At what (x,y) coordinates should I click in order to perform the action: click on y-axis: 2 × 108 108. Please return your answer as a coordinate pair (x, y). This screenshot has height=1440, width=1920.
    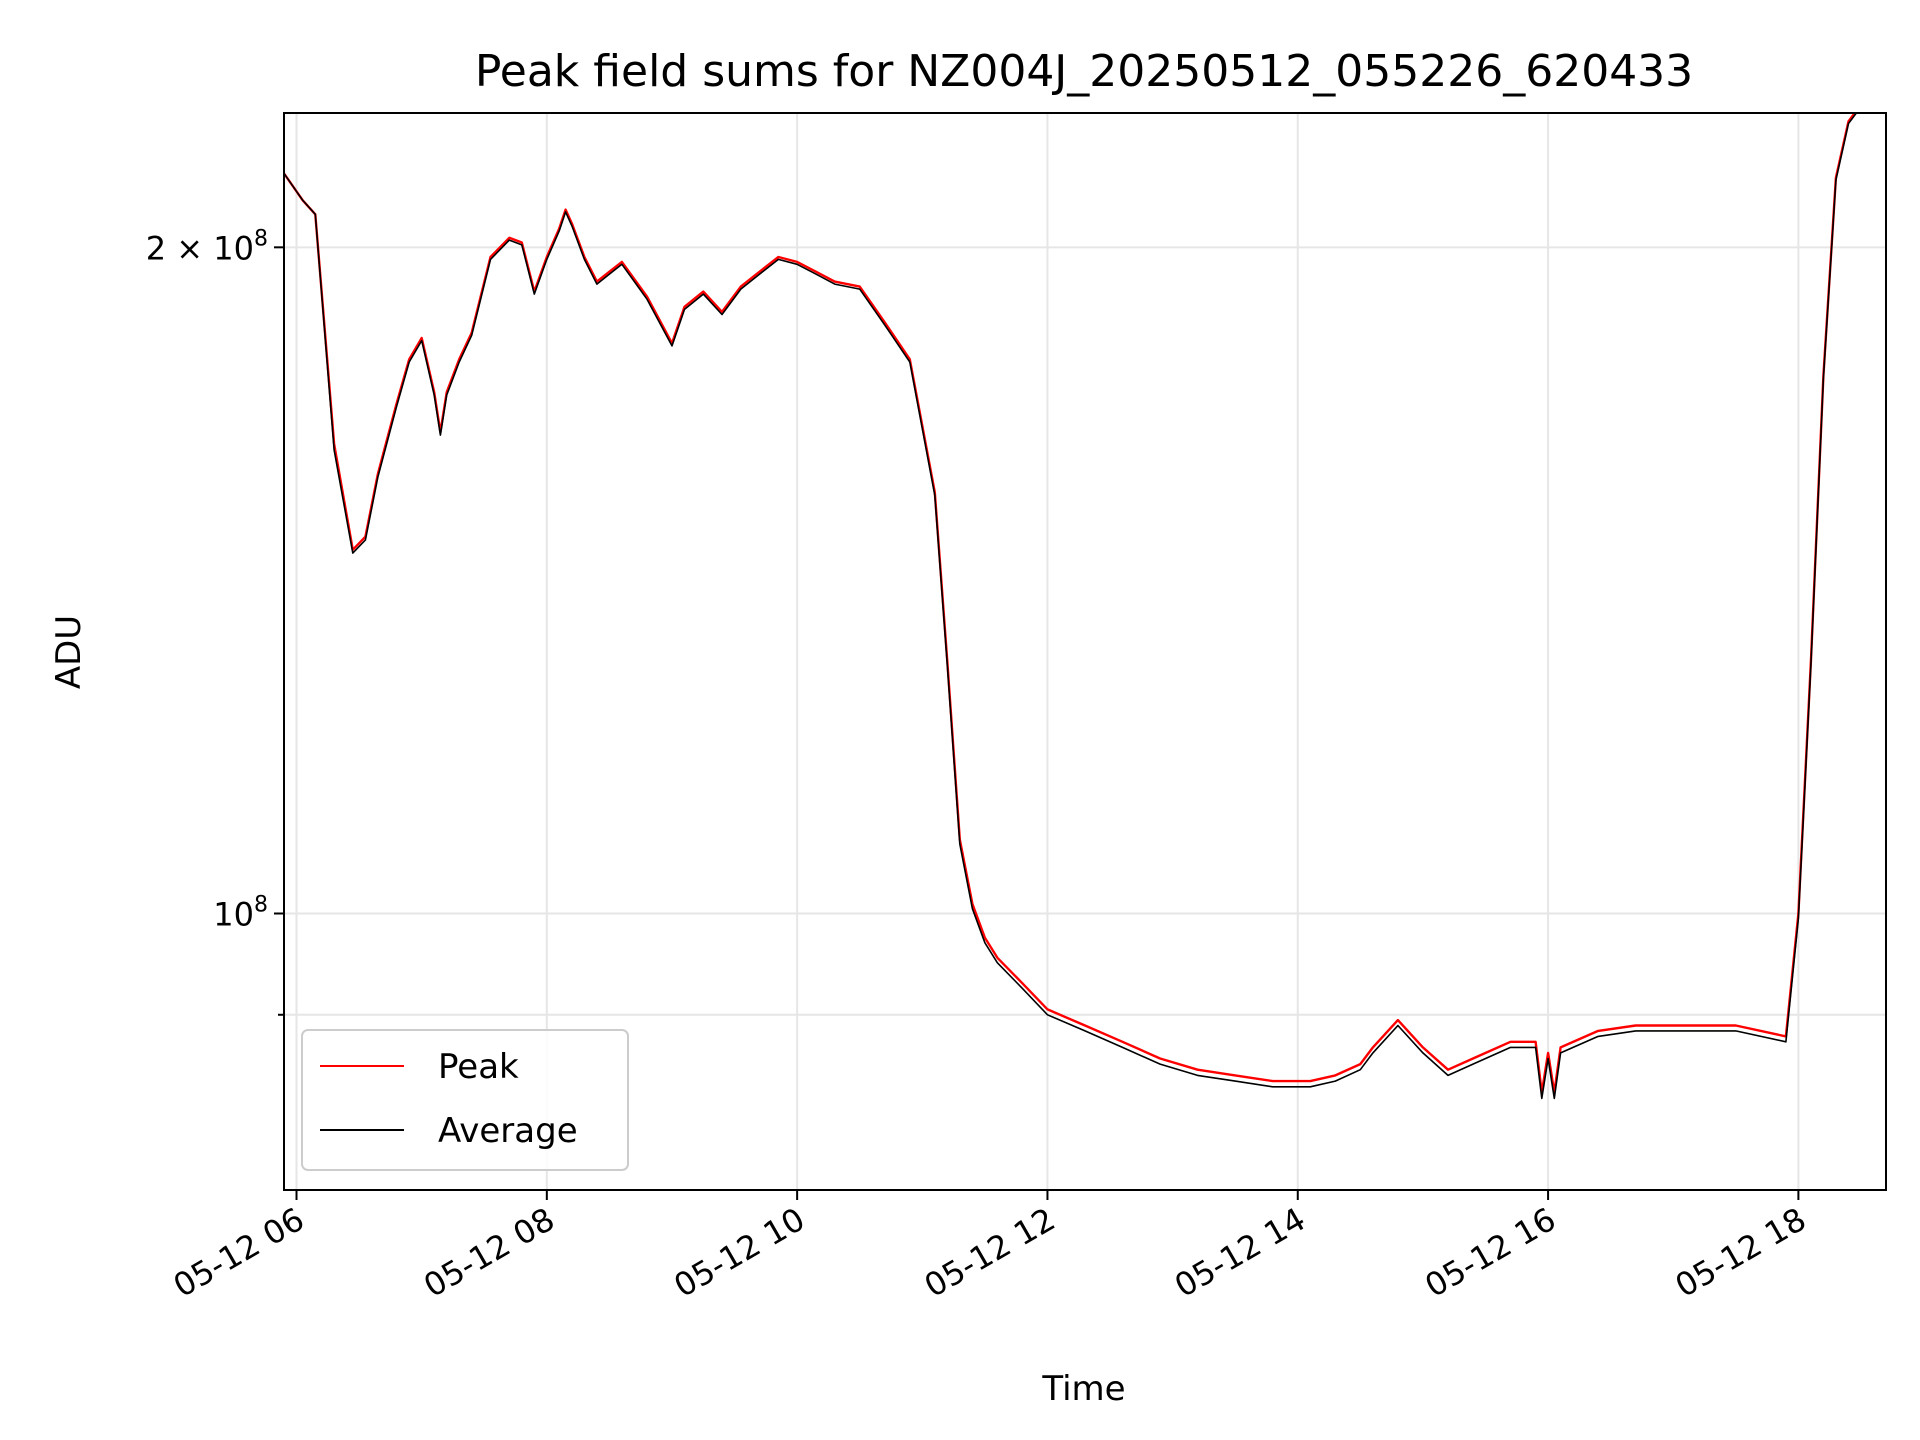
    Looking at the image, I should click on (215, 621).